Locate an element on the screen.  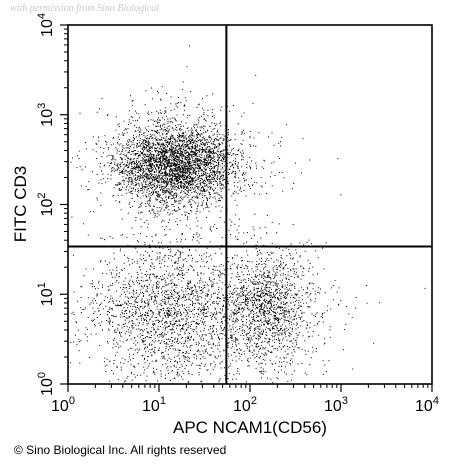
y-tick-label: 100 is located at coordinates (46, 384).